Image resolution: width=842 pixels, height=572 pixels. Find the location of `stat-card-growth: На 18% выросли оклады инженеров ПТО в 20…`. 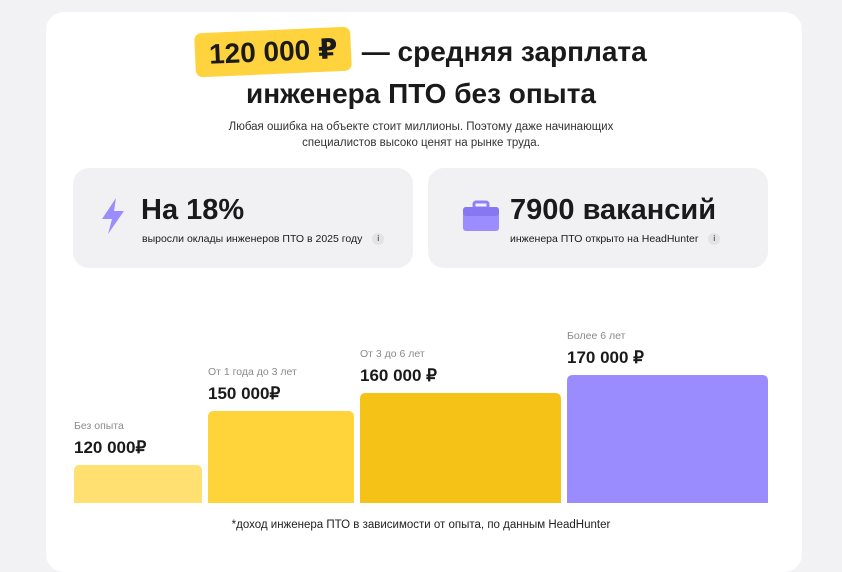

stat-card-growth: На 18% выросли оклады инженеров ПТО в 20… is located at coordinates (243, 218).